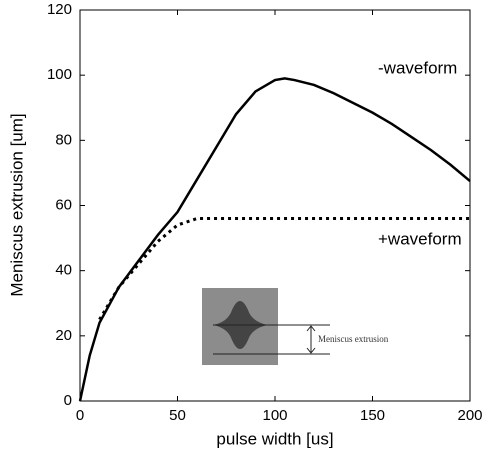 Image resolution: width=483 pixels, height=457 pixels. Describe the element at coordinates (16, 204) in the screenshot. I see `y-axis-label: Meniscus extrusion [um]` at that location.